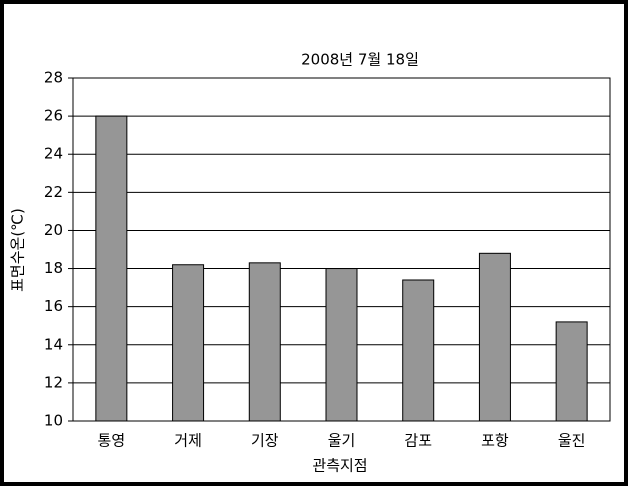 Image resolution: width=628 pixels, height=490 pixels. What do you see at coordinates (53, 382) in the screenshot?
I see `y-tick-label: 12` at bounding box center [53, 382].